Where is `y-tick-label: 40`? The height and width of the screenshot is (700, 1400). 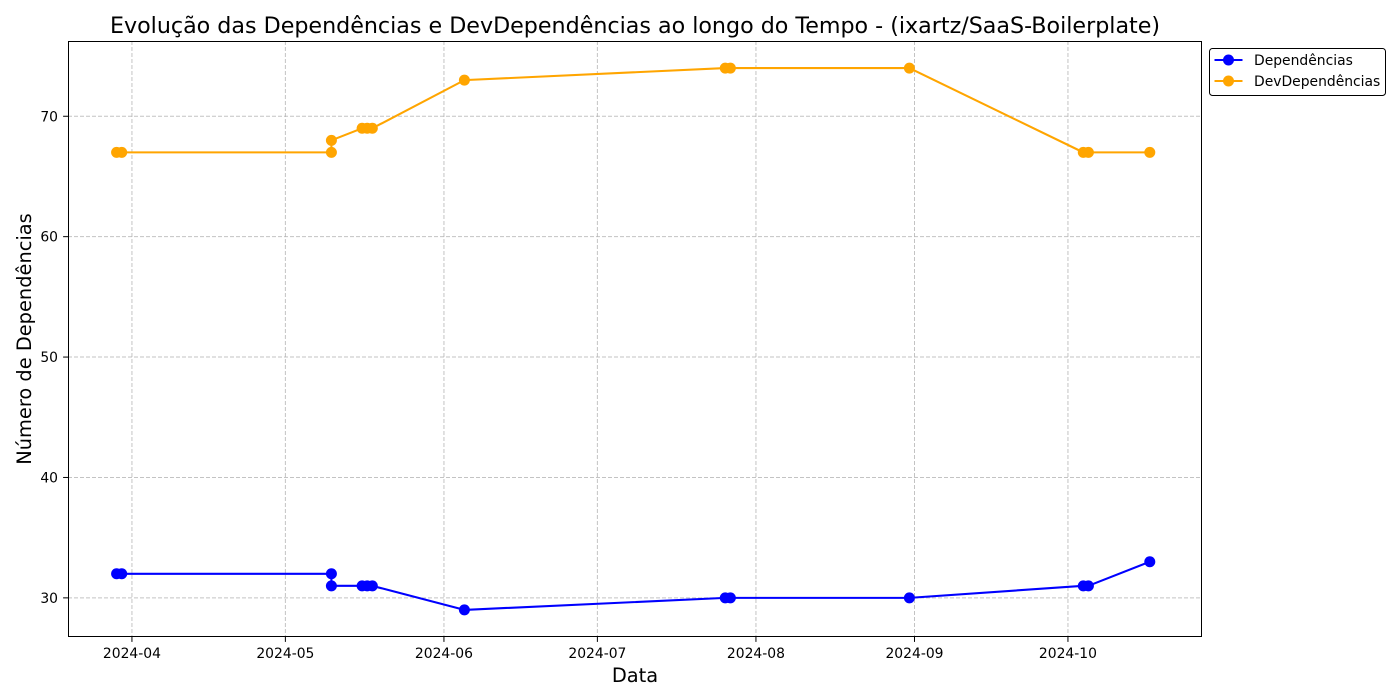
y-tick-label: 40 is located at coordinates (49, 478).